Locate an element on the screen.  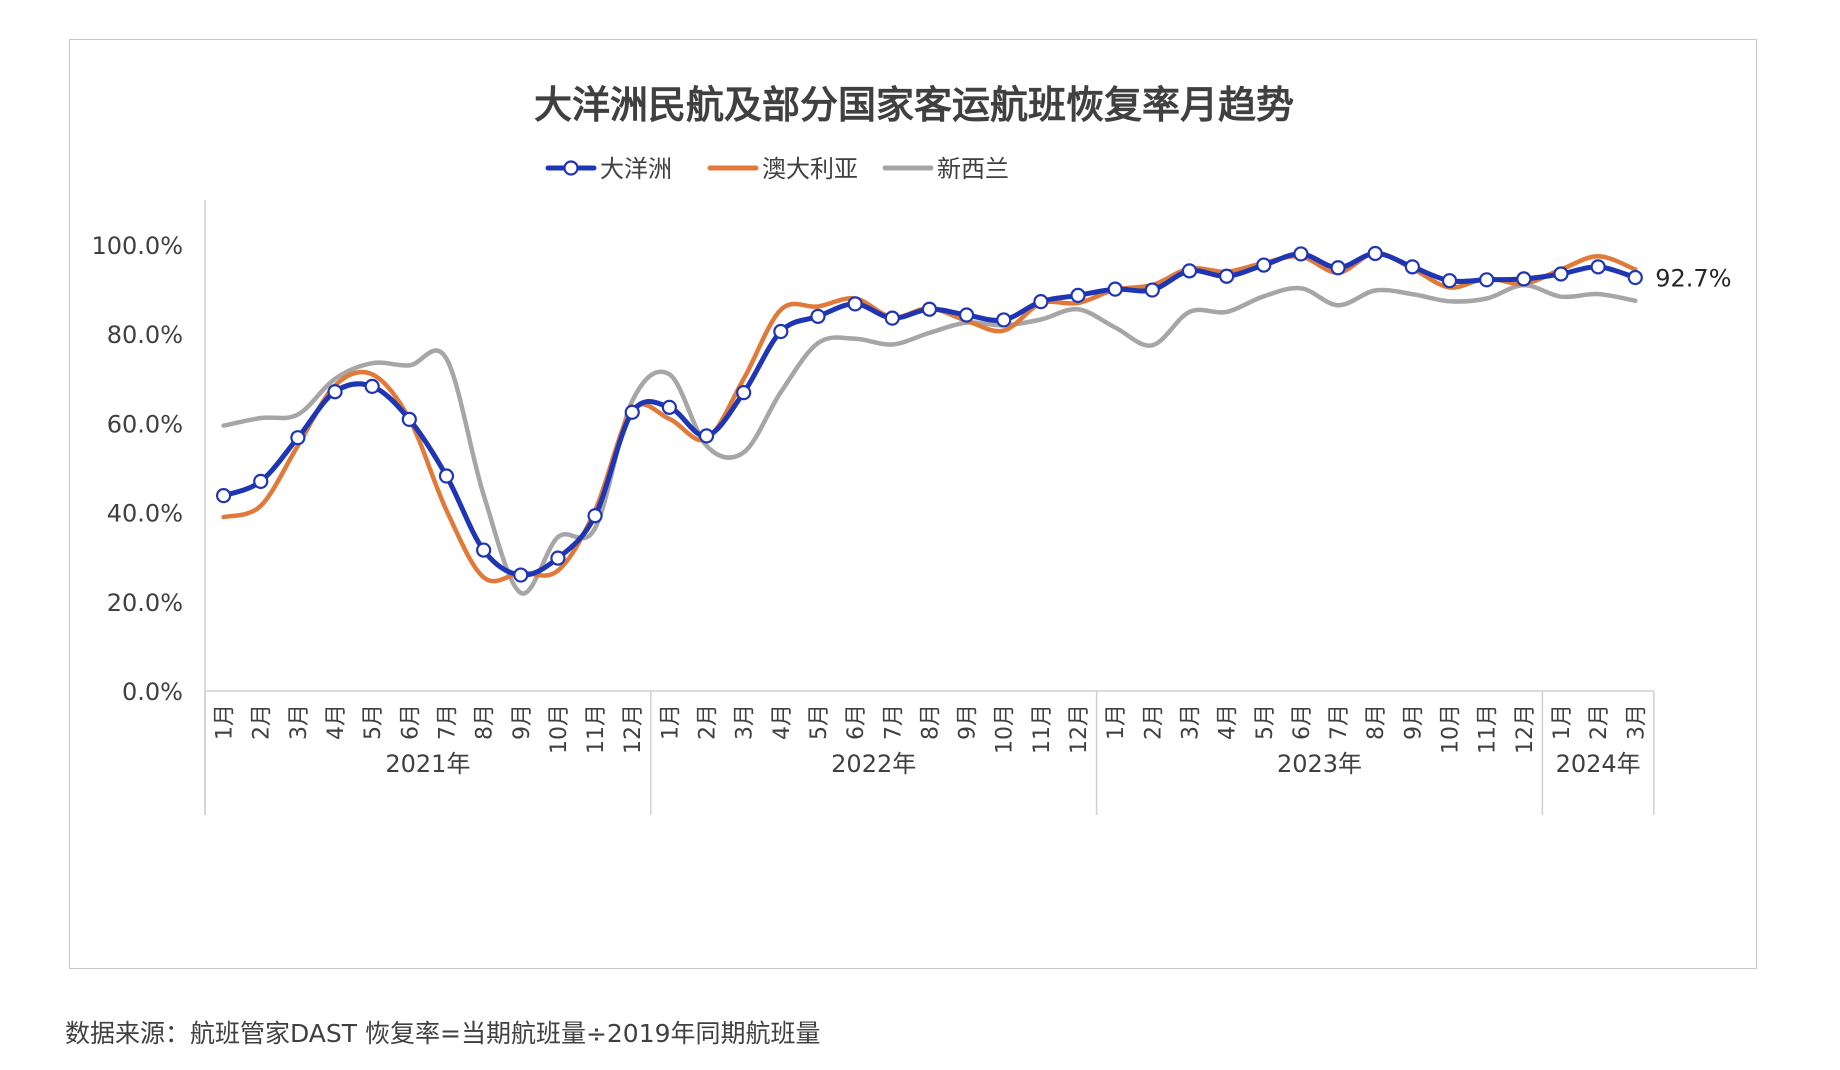
x-group-label: 2022年 is located at coordinates (873, 764).